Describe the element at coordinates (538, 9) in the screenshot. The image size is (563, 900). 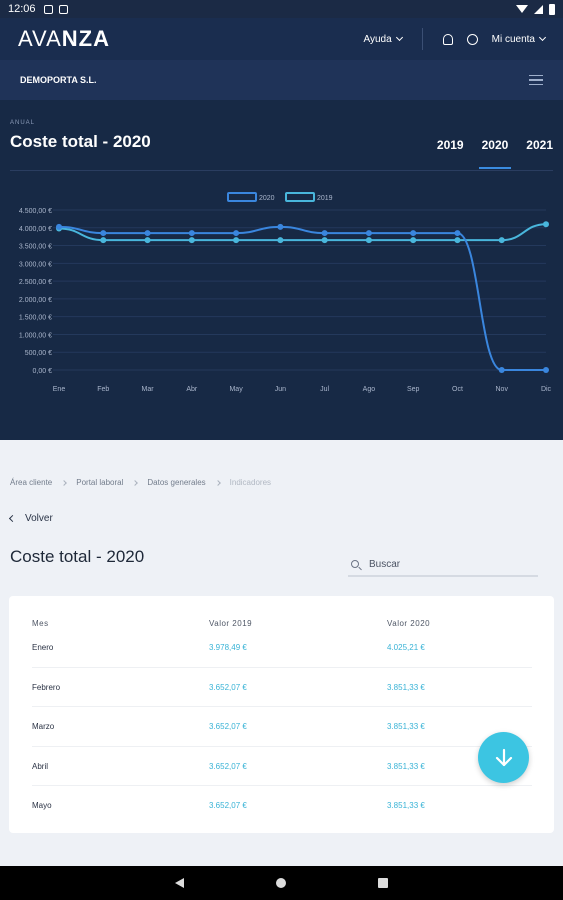
I see `signal-icon` at that location.